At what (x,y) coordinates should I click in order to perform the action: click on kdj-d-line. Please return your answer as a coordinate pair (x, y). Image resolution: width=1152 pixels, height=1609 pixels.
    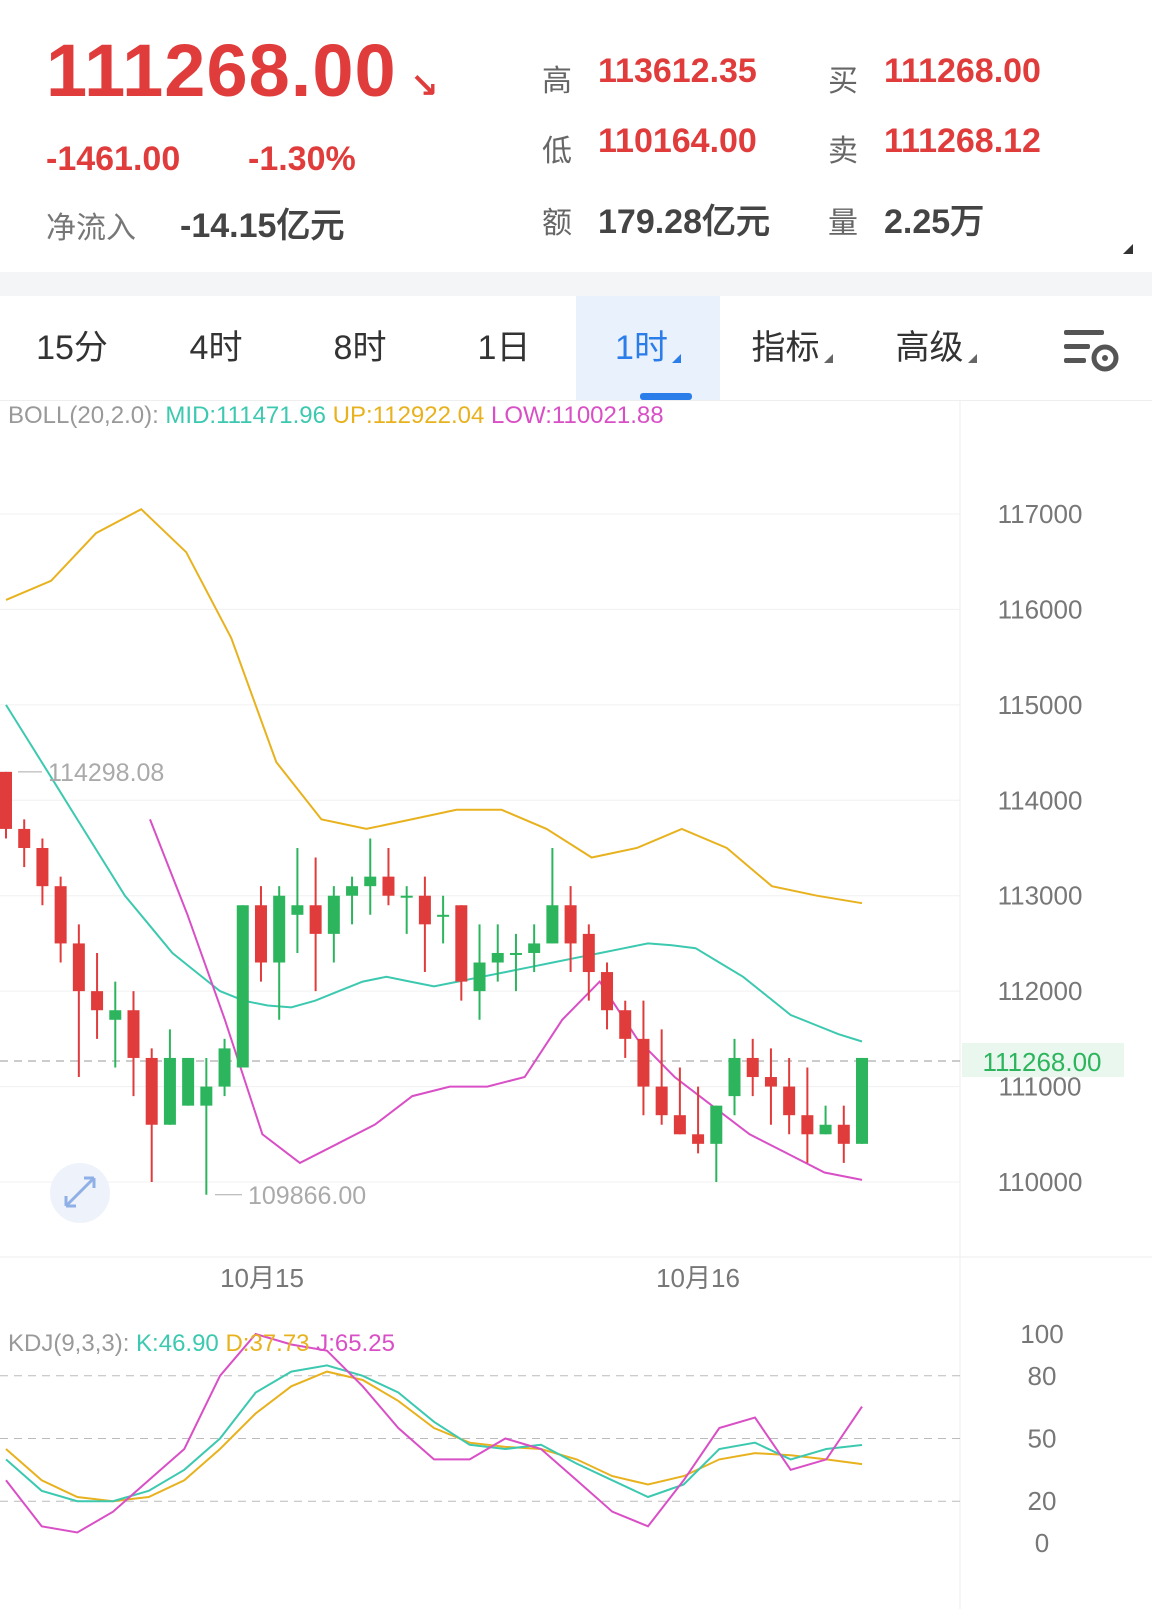
    Looking at the image, I should click on (434, 1436).